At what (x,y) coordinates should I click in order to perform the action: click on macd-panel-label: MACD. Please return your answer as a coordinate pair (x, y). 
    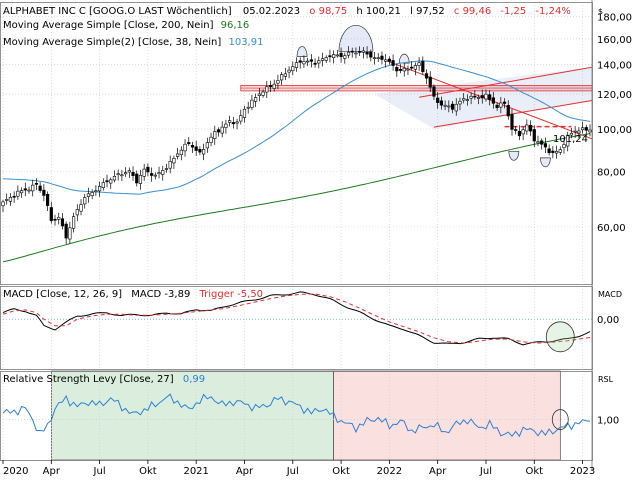
    Looking at the image, I should click on (610, 294).